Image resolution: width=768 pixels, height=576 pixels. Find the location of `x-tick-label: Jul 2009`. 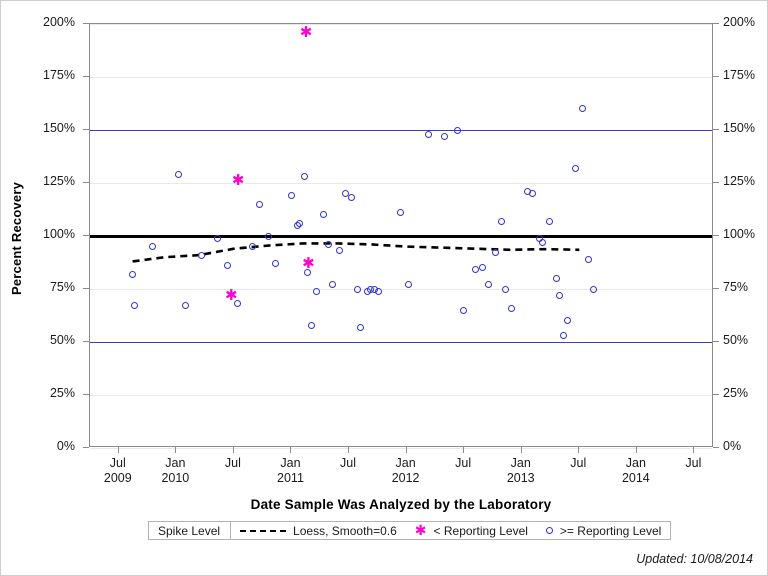

x-tick-label: Jul 2009 is located at coordinates (118, 471).